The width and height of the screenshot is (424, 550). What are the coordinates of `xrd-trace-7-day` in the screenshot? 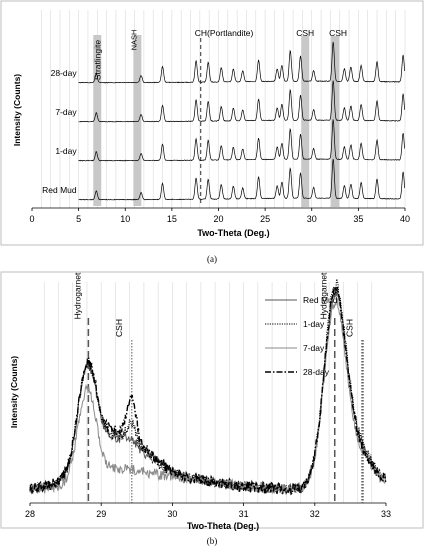 It's located at (241, 101).